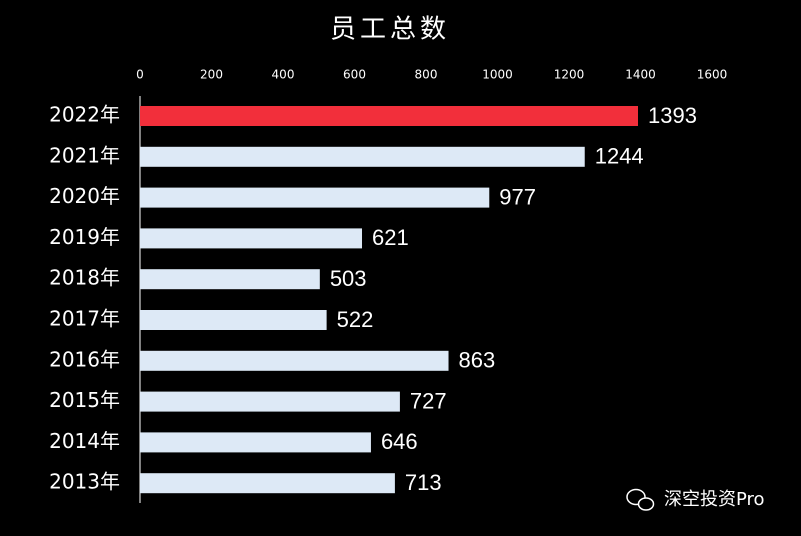  Describe the element at coordinates (390, 237) in the screenshot. I see `value-label: 621` at that location.